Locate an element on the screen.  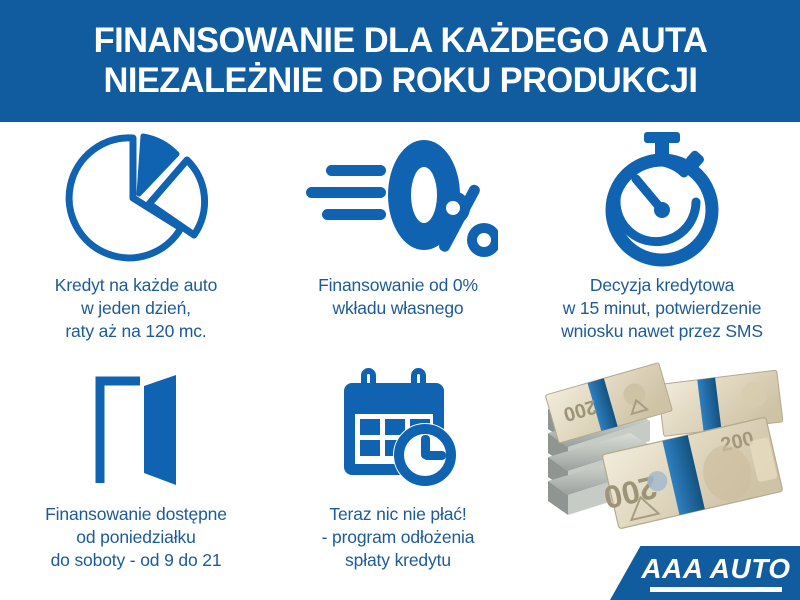
aaa-auto-logo: AAA AUTO is located at coordinates (705, 573).